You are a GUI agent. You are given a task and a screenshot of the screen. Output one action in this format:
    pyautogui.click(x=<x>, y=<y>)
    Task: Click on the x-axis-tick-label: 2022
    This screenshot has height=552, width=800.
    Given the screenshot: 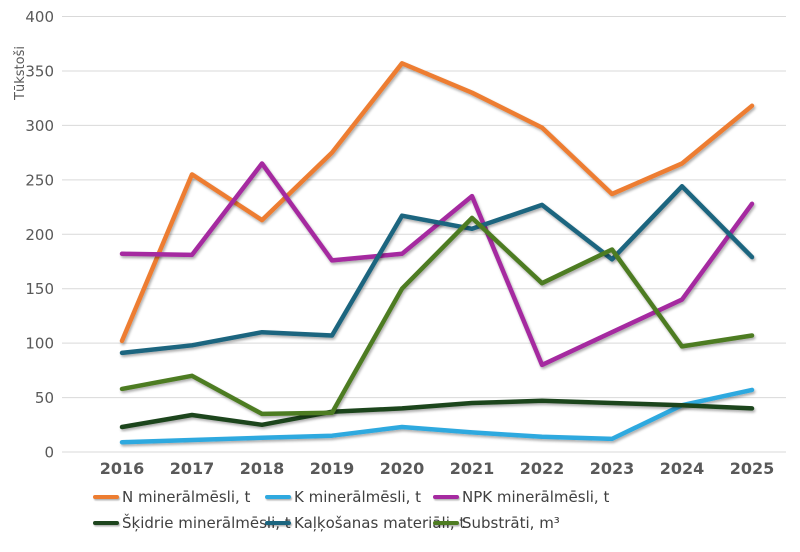 What is the action you would take?
    pyautogui.click(x=542, y=468)
    